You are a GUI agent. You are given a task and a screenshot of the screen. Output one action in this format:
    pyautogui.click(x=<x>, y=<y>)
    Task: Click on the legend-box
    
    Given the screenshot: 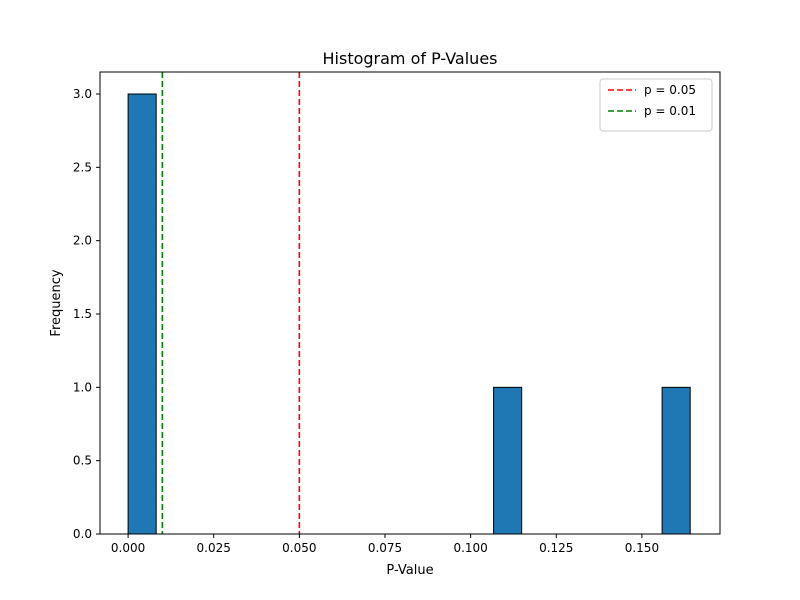 What is the action you would take?
    pyautogui.click(x=656, y=105)
    